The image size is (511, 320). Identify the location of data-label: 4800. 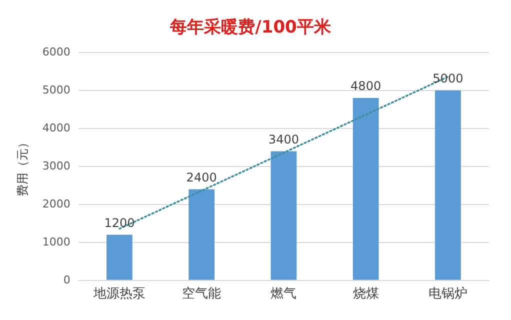
(366, 86).